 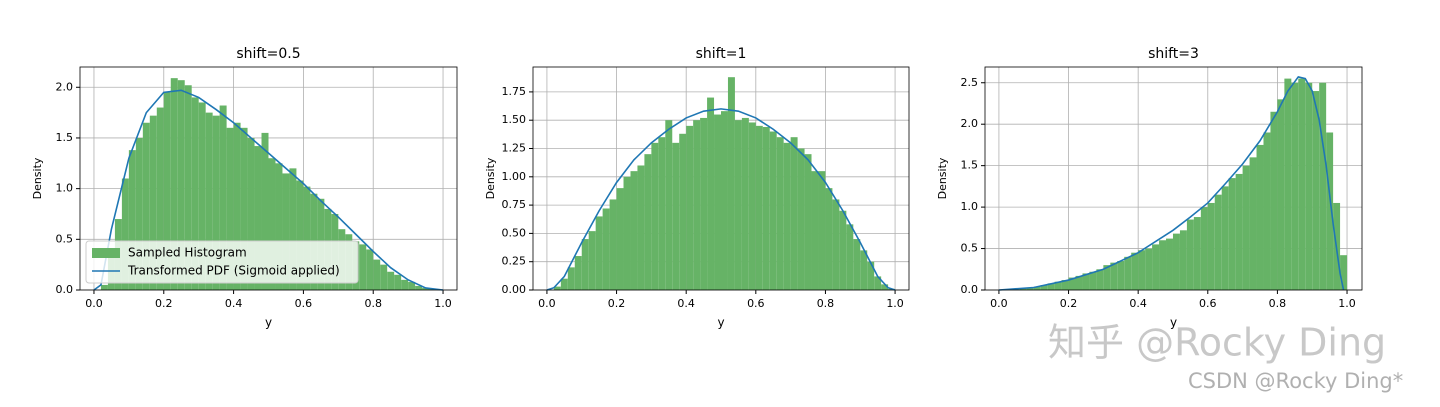 I want to click on y-tick-label: 2.0, so click(x=970, y=123).